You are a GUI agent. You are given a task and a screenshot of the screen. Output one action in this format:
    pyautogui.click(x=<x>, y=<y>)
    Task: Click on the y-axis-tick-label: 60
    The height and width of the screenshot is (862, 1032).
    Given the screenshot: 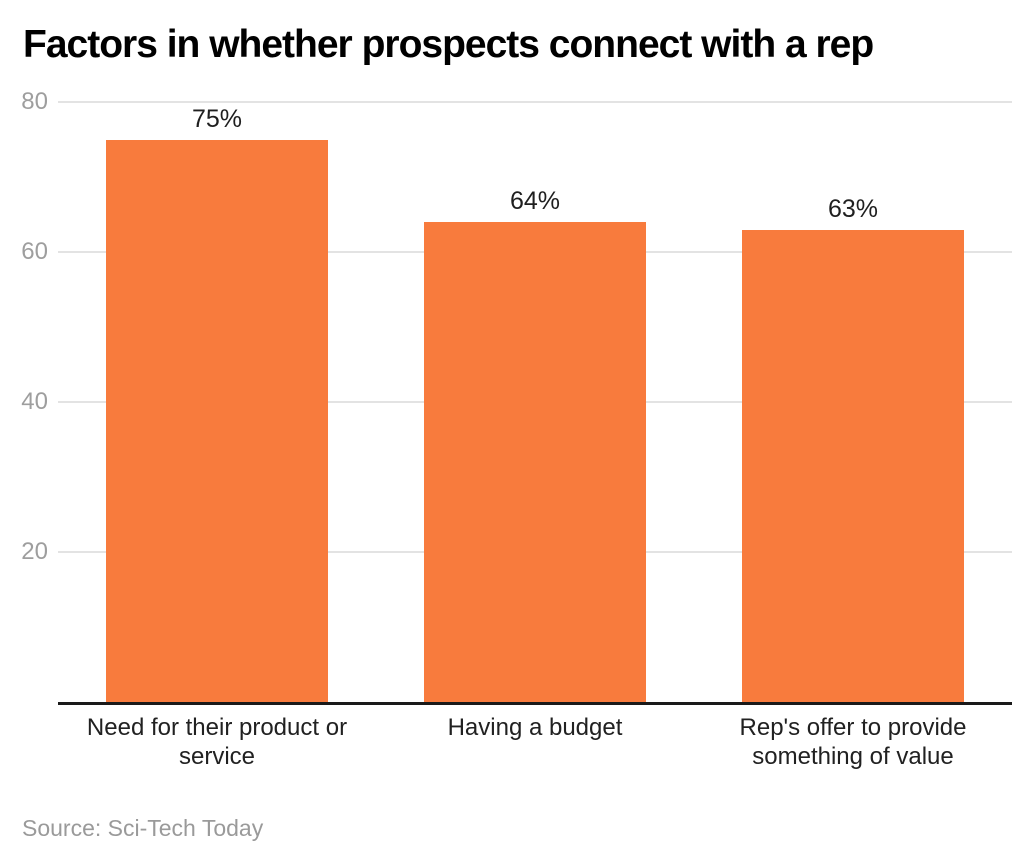 What is the action you would take?
    pyautogui.click(x=34, y=251)
    